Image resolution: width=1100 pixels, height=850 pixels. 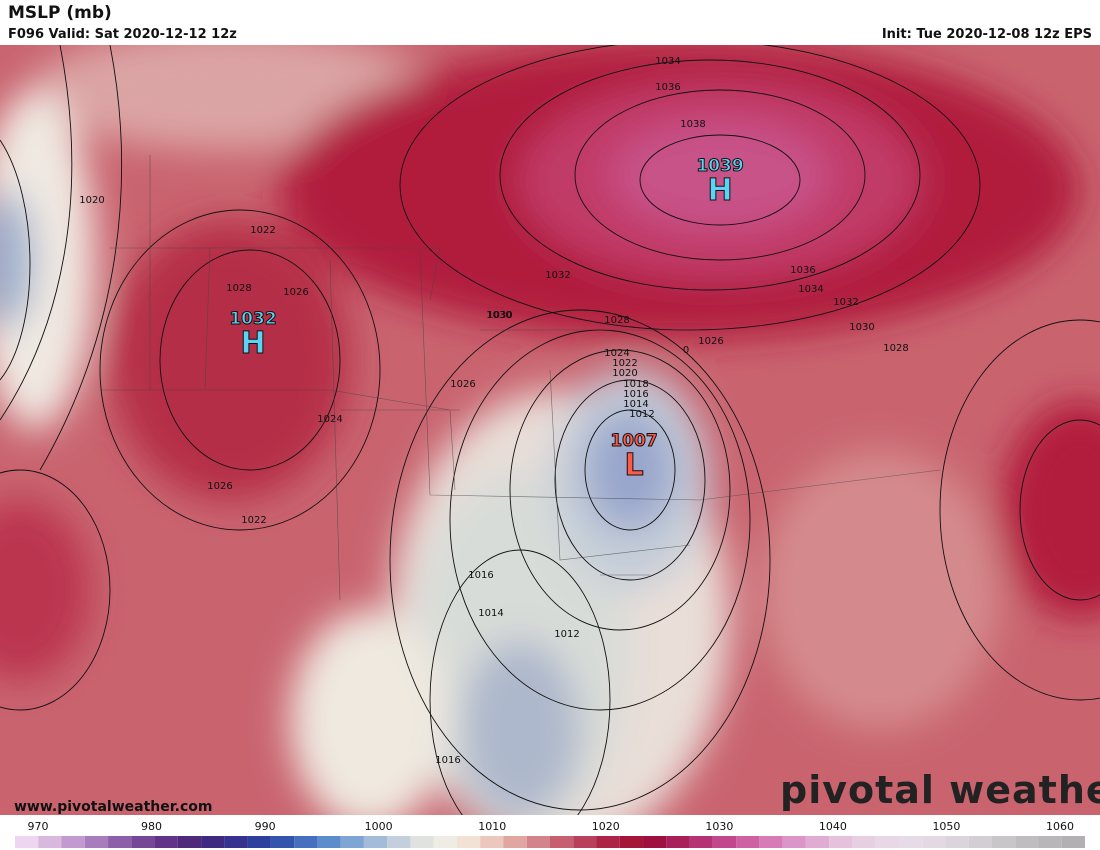 I want to click on title: MSLP (mb), so click(x=60, y=13).